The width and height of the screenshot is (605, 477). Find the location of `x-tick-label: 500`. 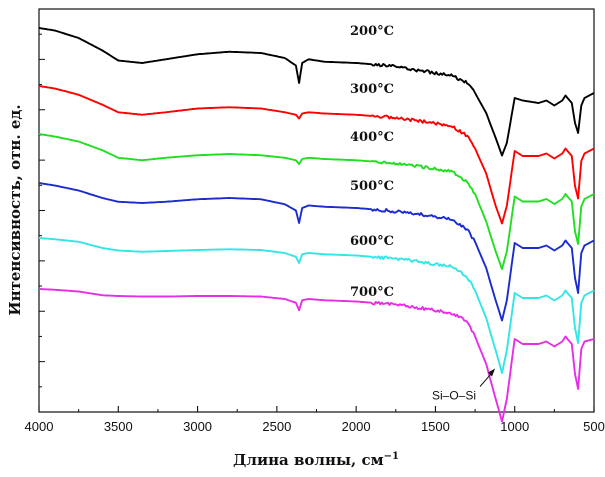

x-tick-label: 500 is located at coordinates (594, 426).